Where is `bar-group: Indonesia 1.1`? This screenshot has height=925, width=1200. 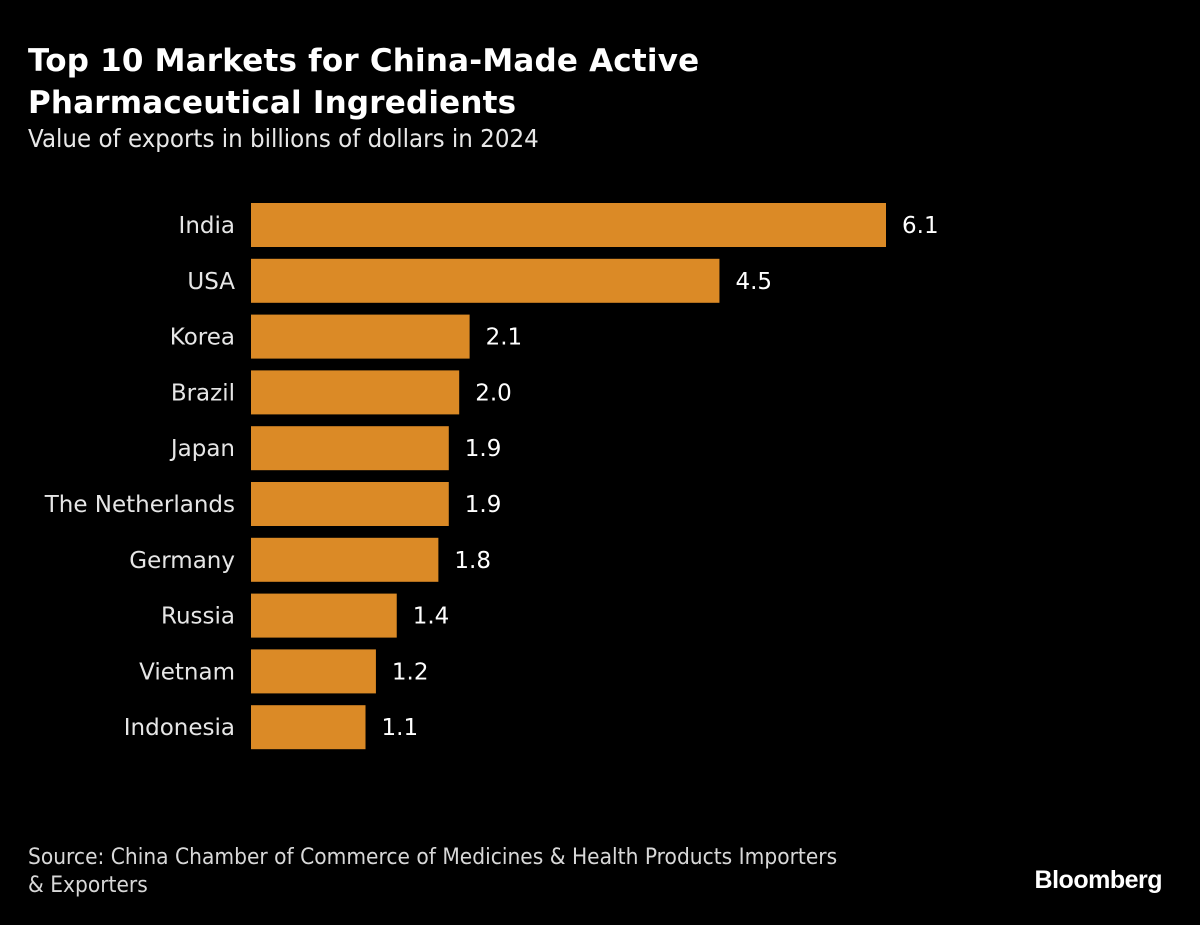
bar-group: Indonesia 1.1 is located at coordinates (271, 727).